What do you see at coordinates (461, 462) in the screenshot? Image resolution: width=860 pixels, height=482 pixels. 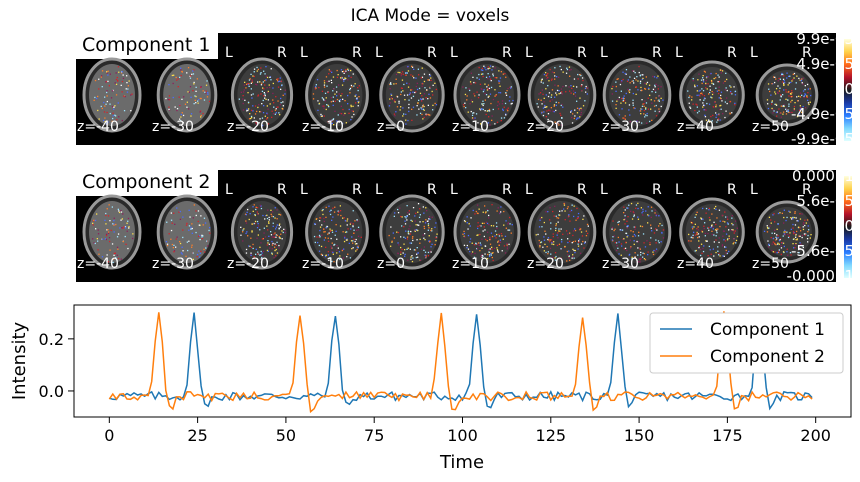 I see `x-axis-label: Time` at bounding box center [461, 462].